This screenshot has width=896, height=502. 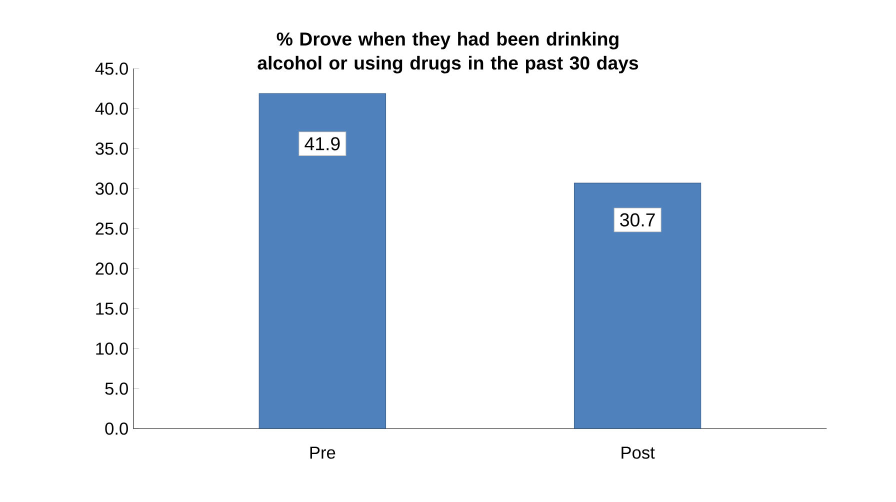 I want to click on data-label: 41.9, so click(x=322, y=143).